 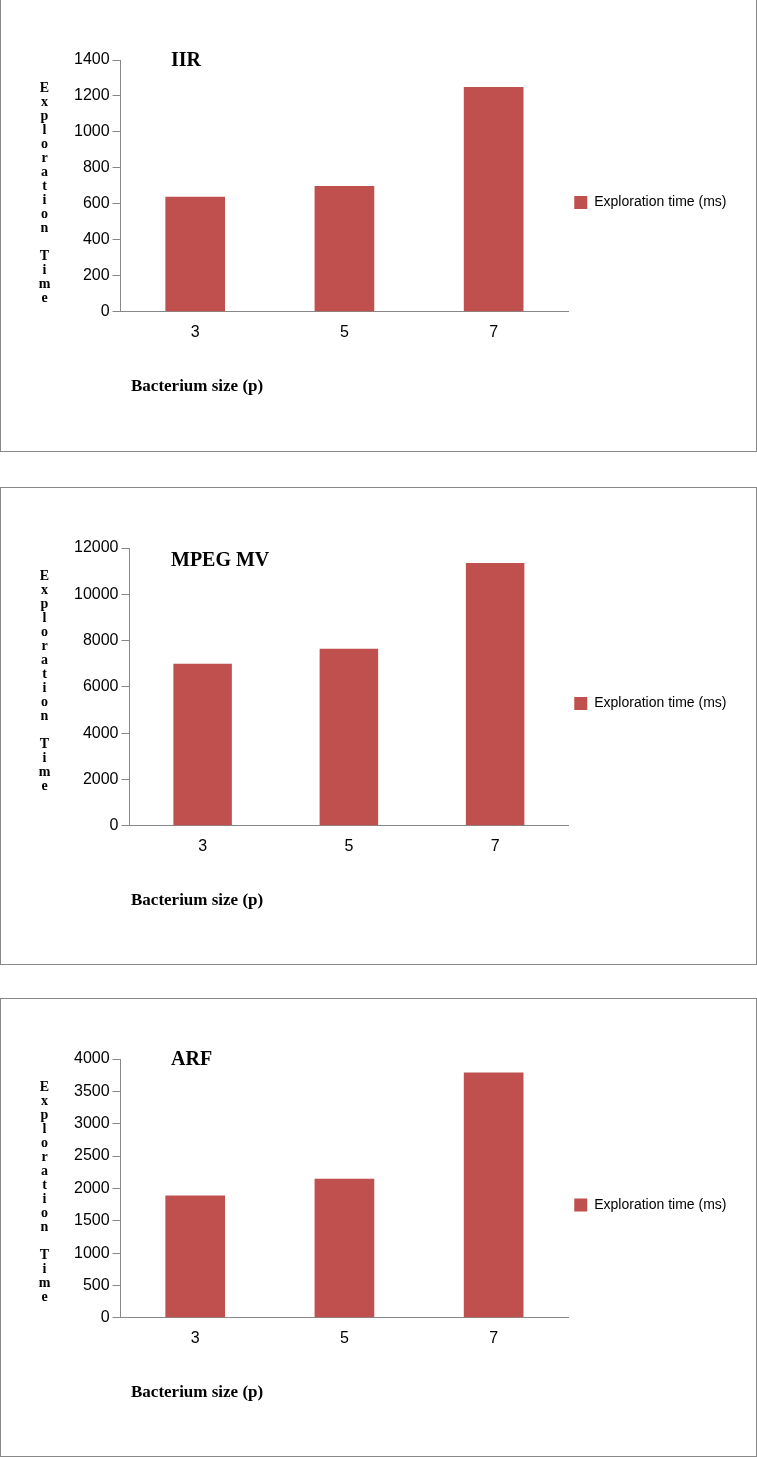 What do you see at coordinates (96, 1284) in the screenshot?
I see `y-tick-label: 500` at bounding box center [96, 1284].